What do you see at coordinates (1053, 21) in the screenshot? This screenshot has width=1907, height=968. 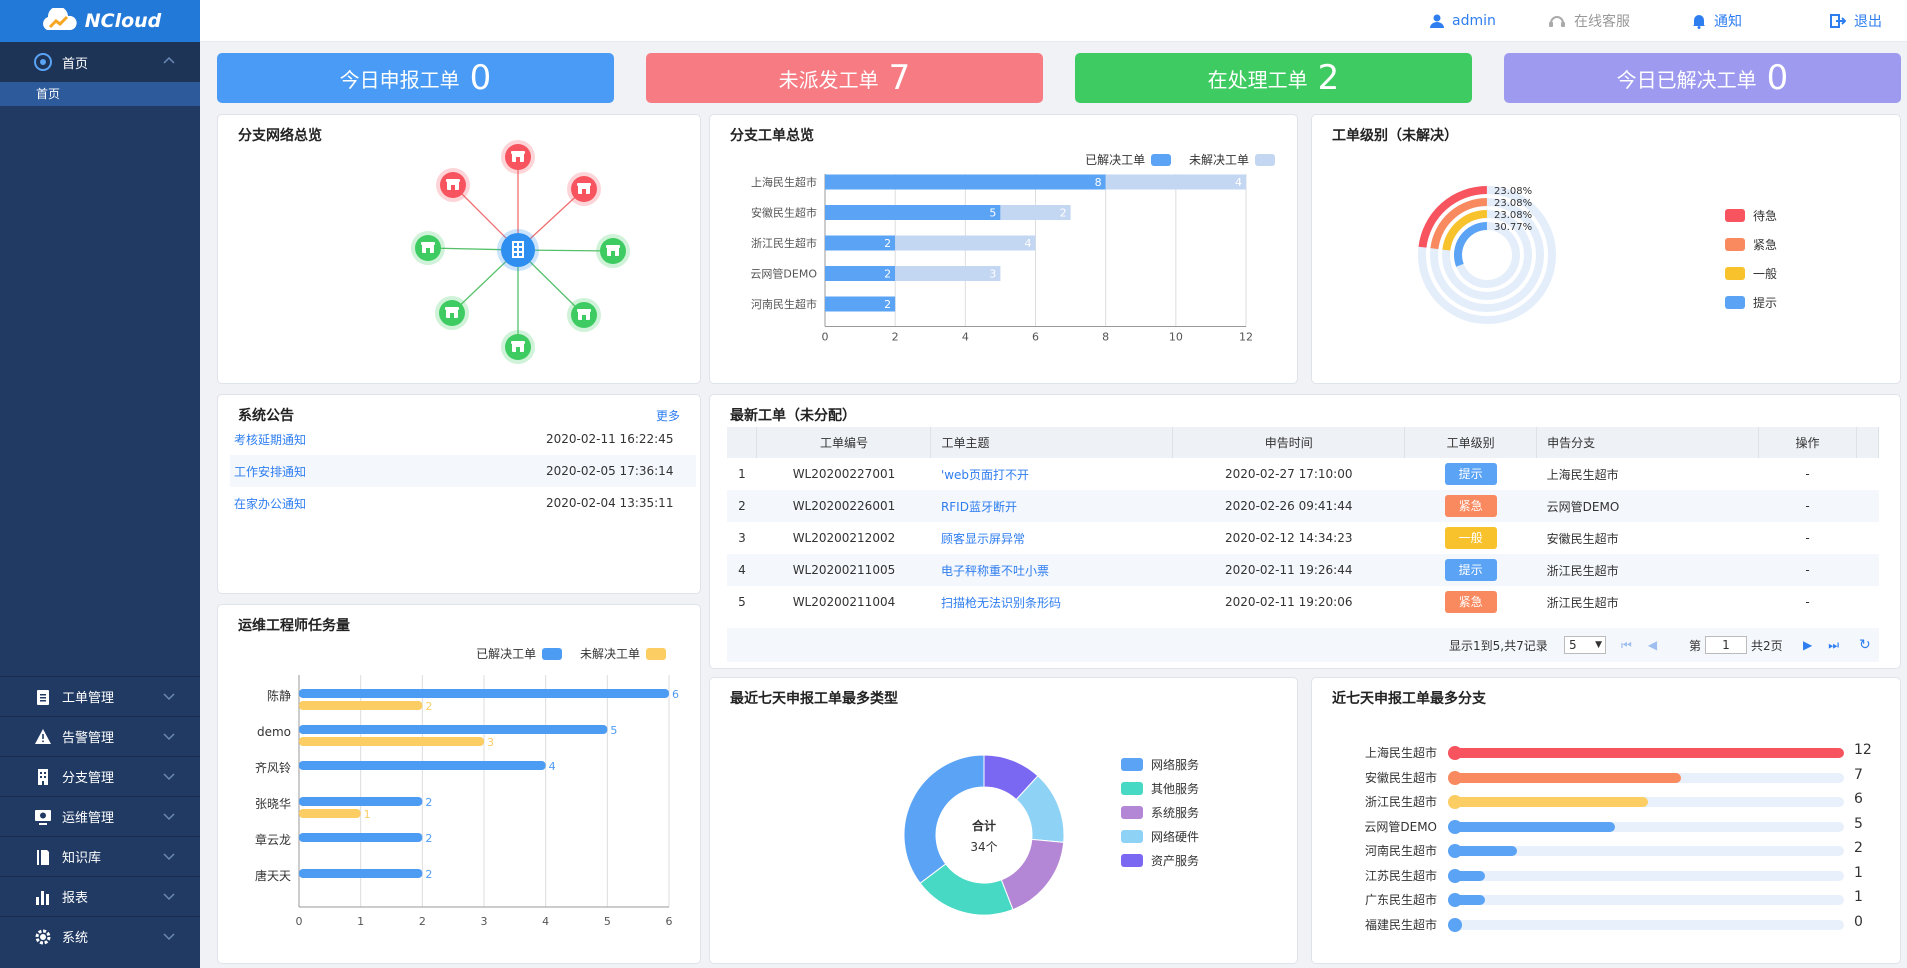 I see `top-bar: admin 在线客服 通知 退出` at bounding box center [1053, 21].